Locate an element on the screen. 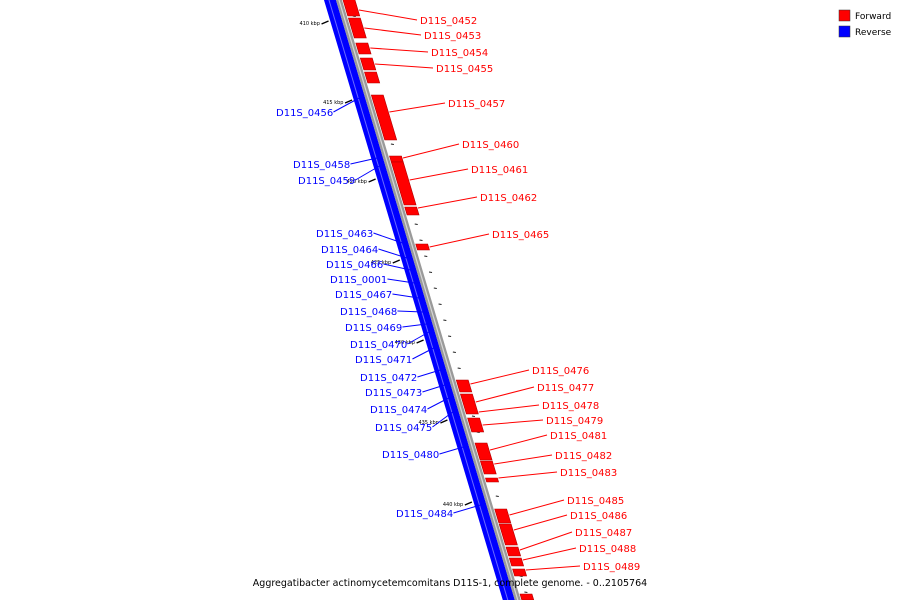 This screenshot has width=900, height=600. reverse-gene-label: D11S_0458 is located at coordinates (321, 165).